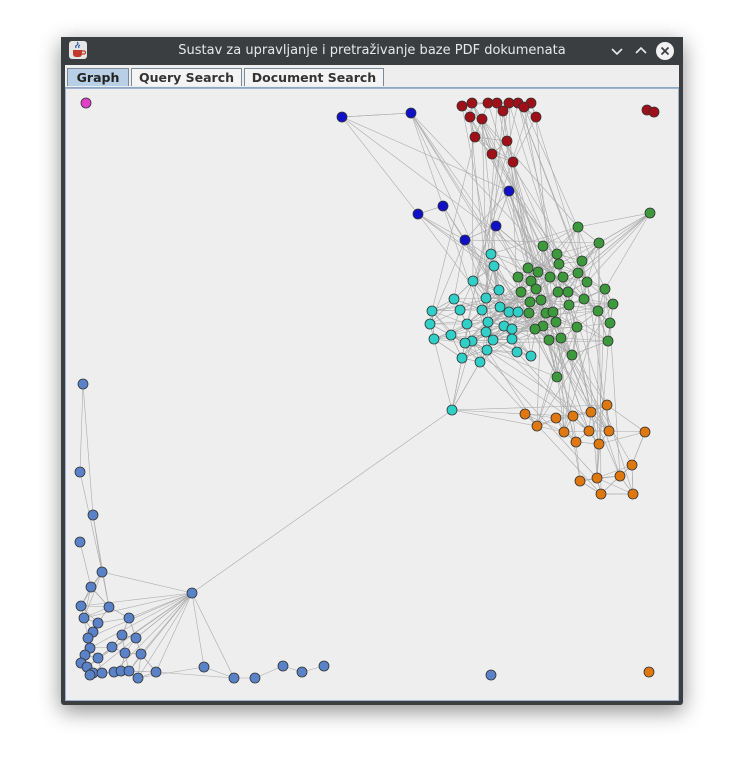 This screenshot has width=745, height=768. What do you see at coordinates (314, 77) in the screenshot?
I see `tab-document-search: Document Search` at bounding box center [314, 77].